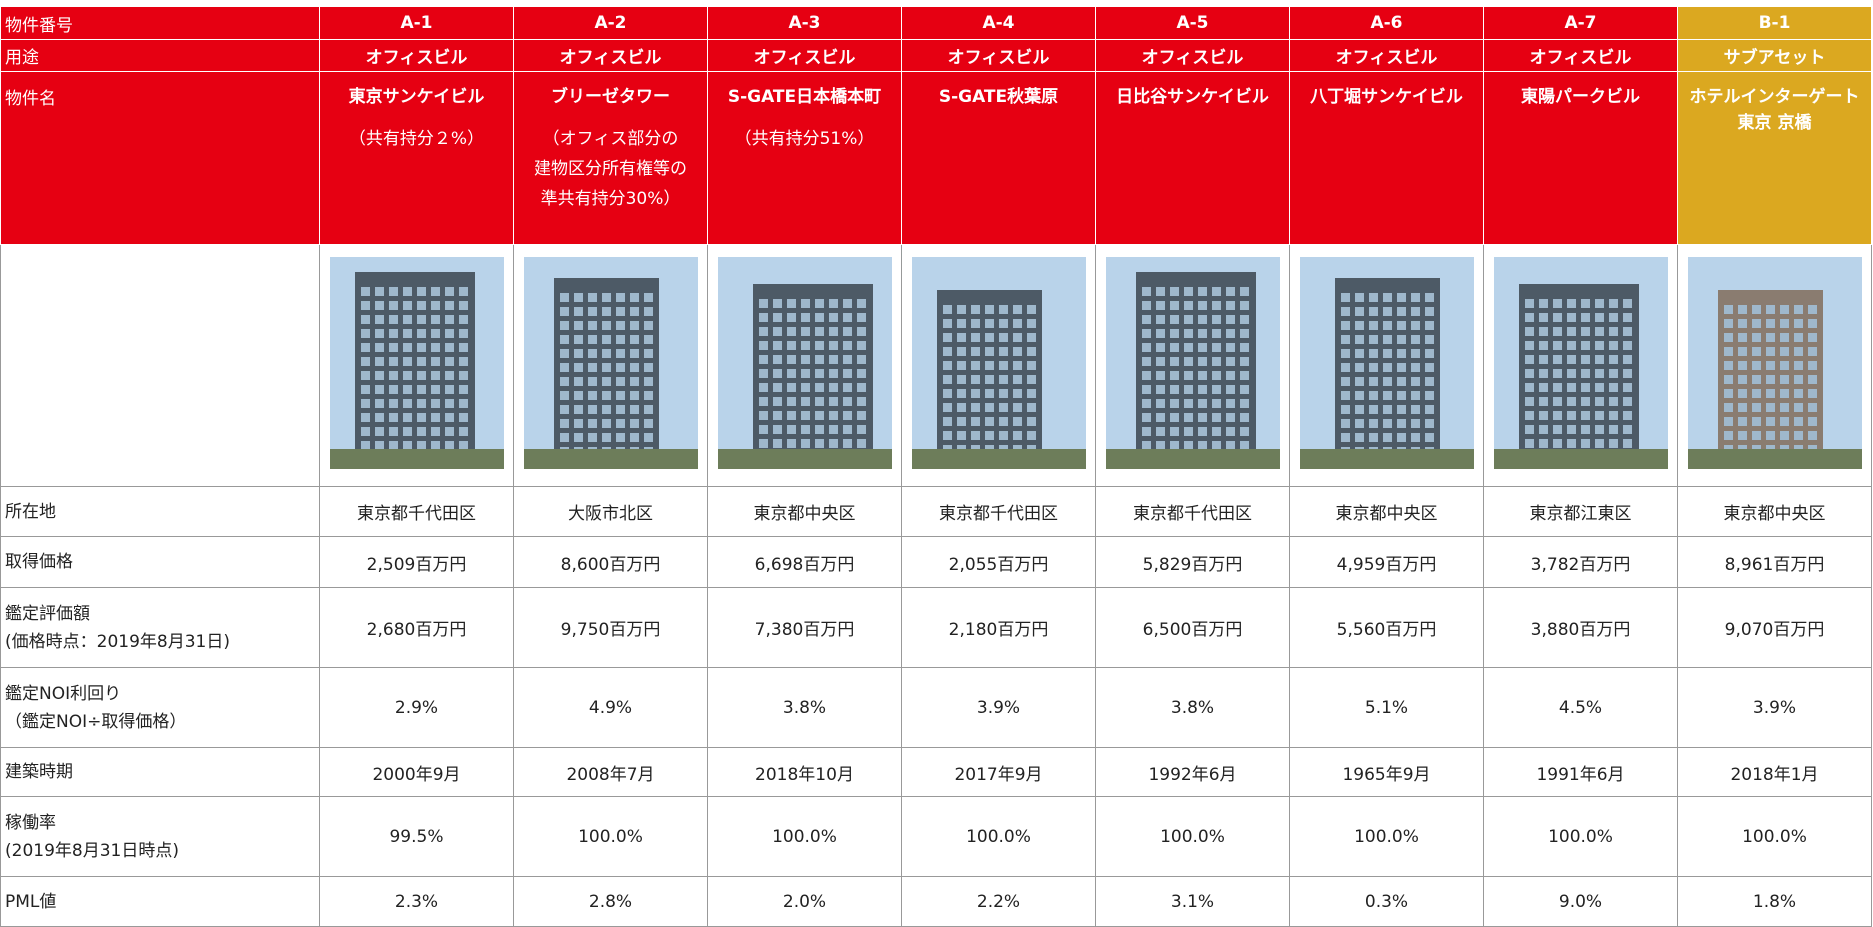 This screenshot has width=1873, height=927. I want to click on property-name: 日比谷サンケイビル, so click(1192, 97).